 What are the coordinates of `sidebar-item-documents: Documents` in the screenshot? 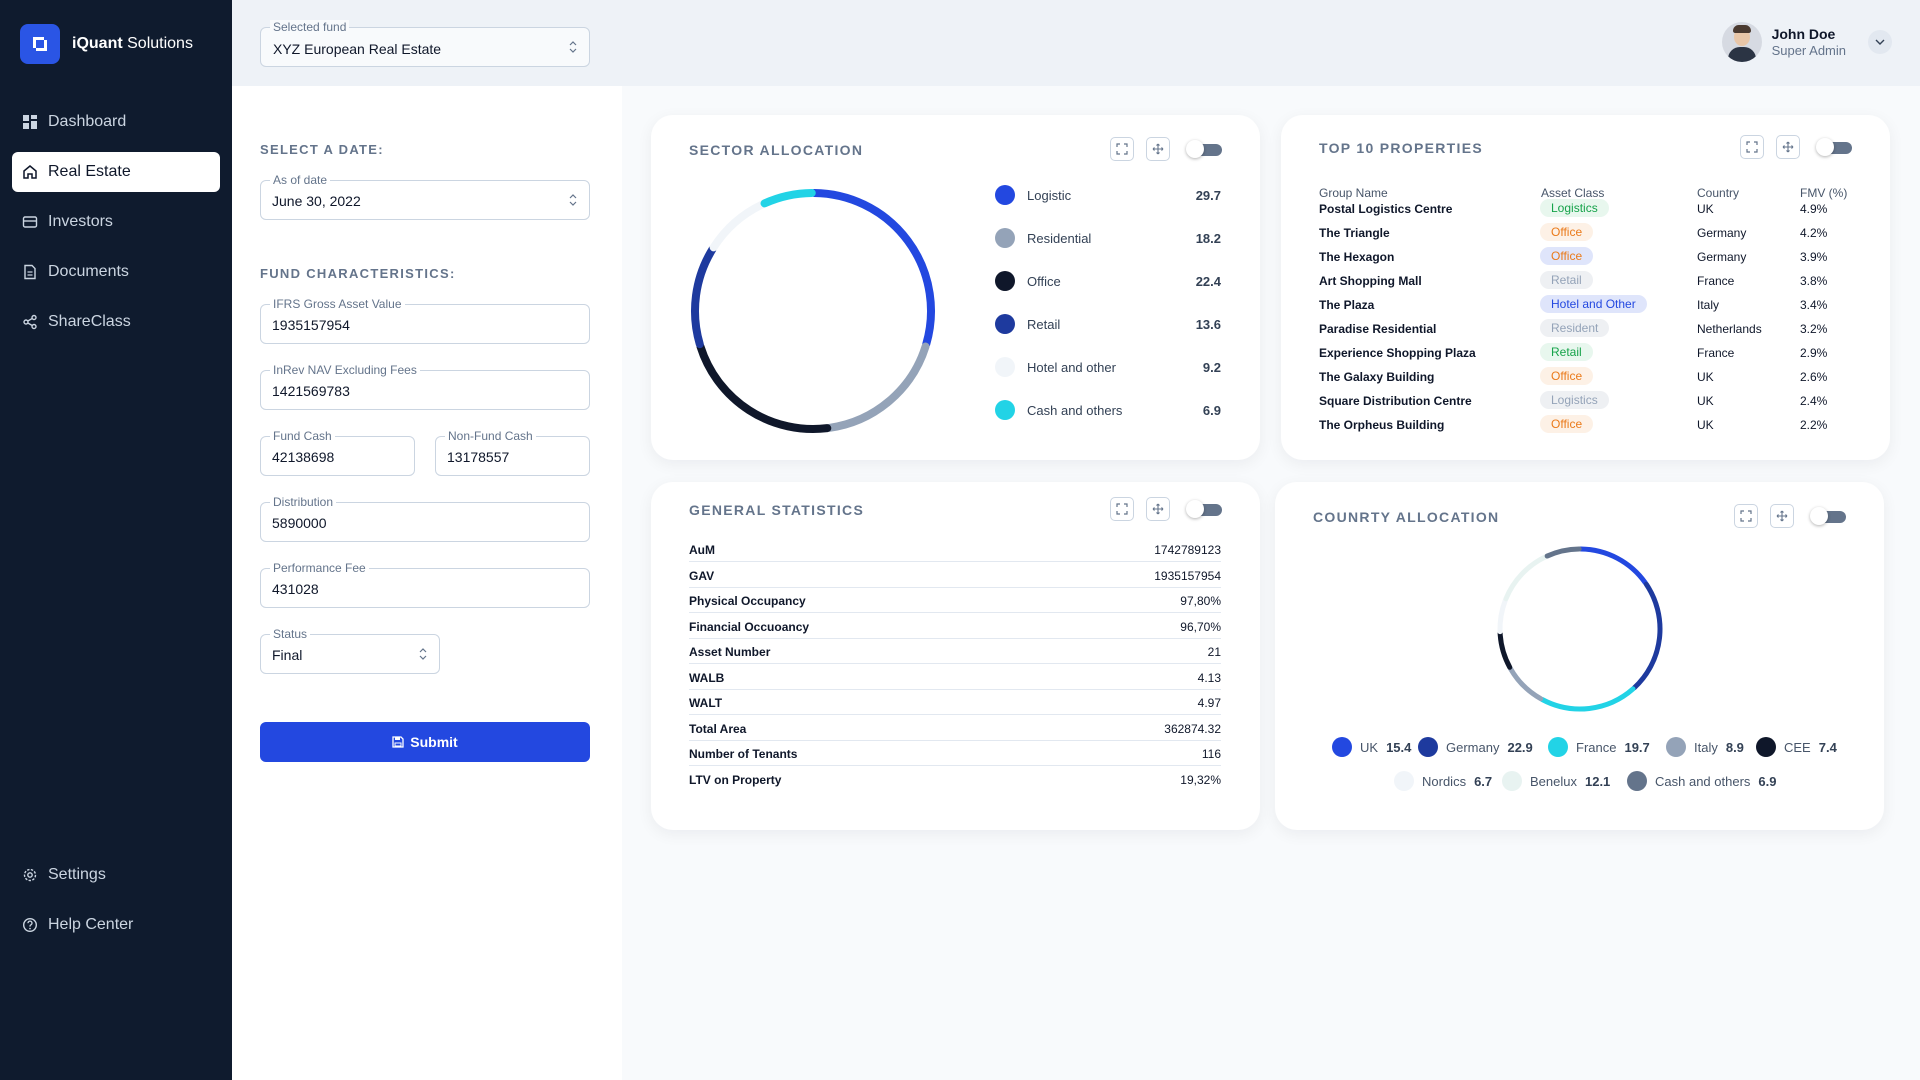 It's located at (116, 272).